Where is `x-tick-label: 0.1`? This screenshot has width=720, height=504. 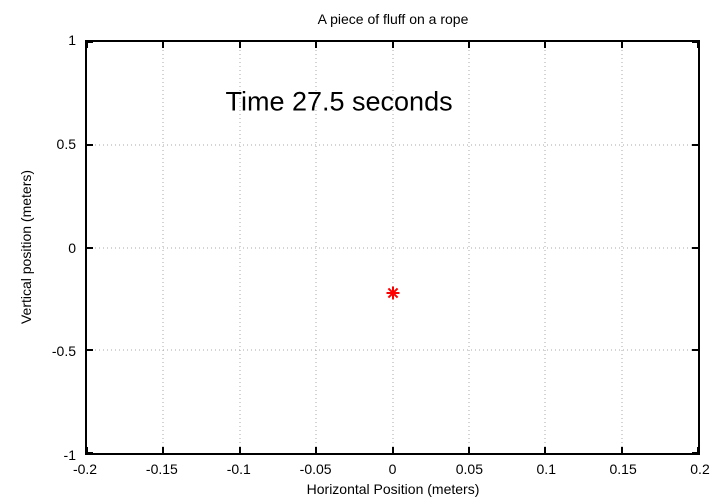
x-tick-label: 0.1 is located at coordinates (546, 469).